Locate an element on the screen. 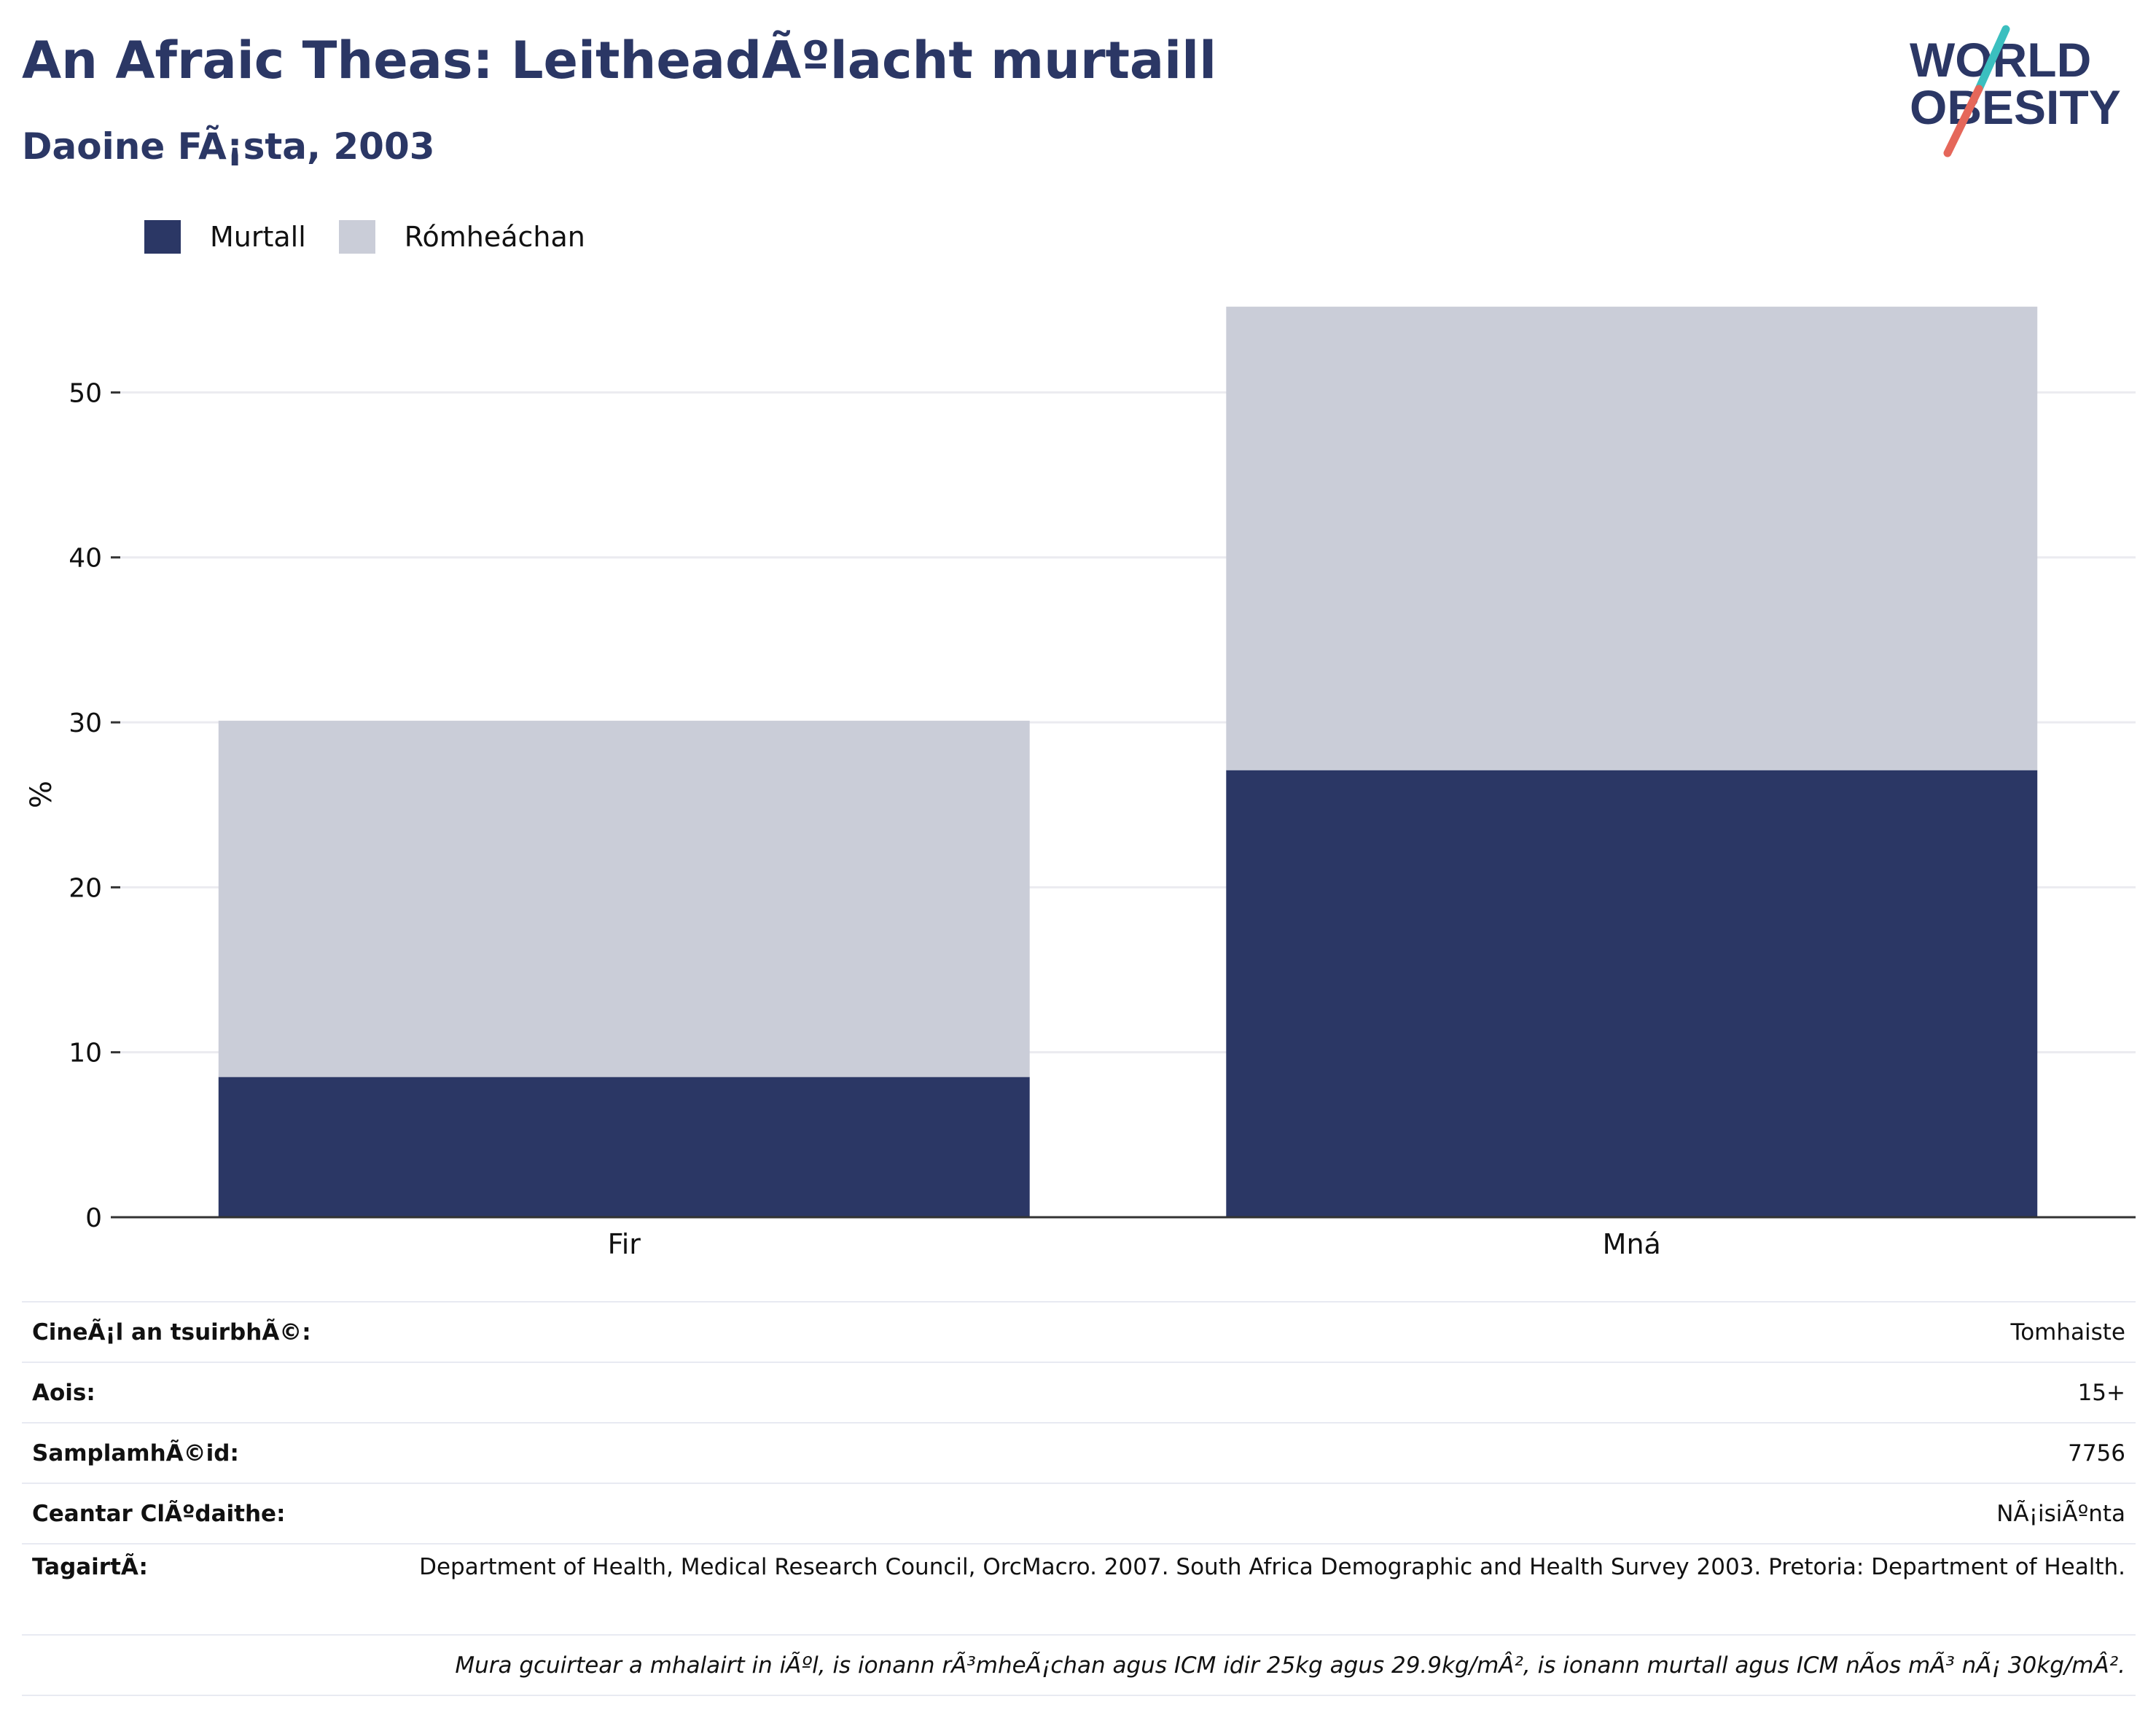  logo-line2: OBESITY is located at coordinates (2016, 107).